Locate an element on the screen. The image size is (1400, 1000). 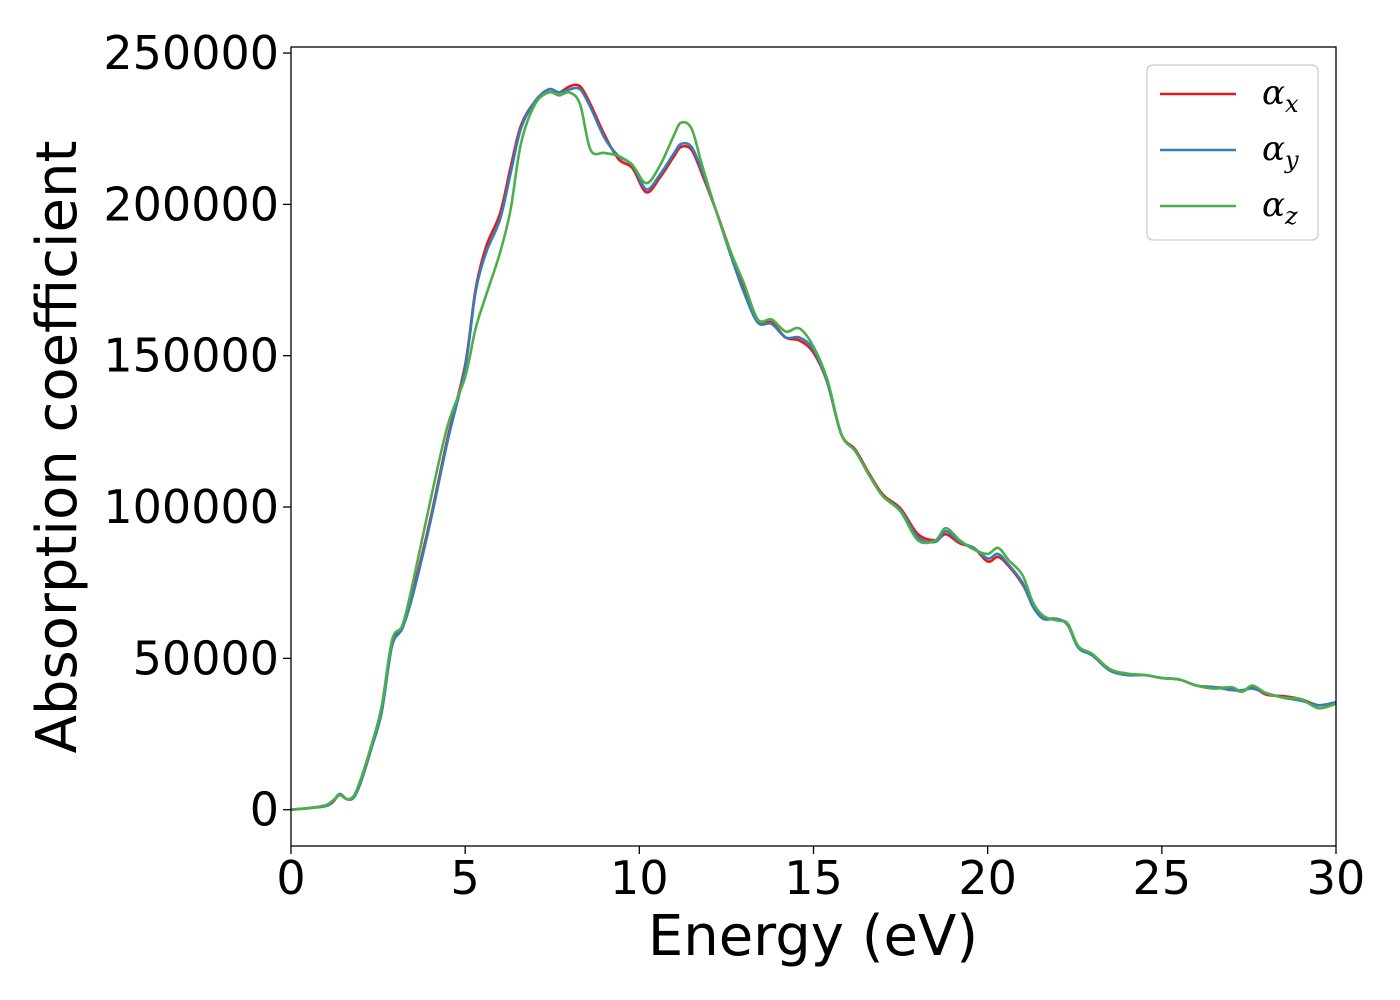
y-tick-label: 0 is located at coordinates (264, 810).